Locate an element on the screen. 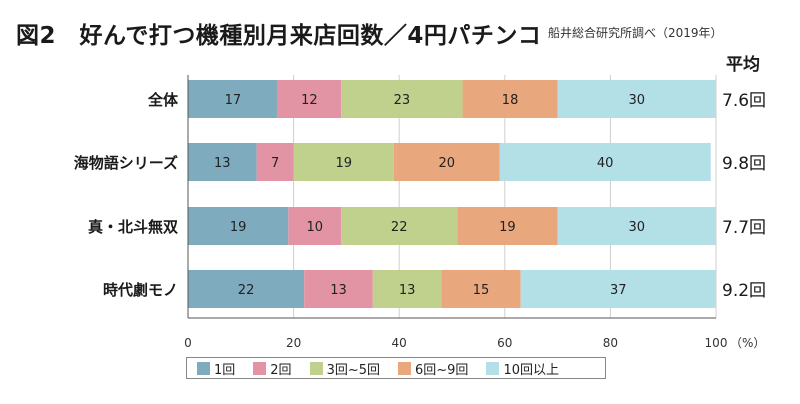 This screenshot has width=800, height=404. legend-item: 3回~5回 is located at coordinates (344, 368).